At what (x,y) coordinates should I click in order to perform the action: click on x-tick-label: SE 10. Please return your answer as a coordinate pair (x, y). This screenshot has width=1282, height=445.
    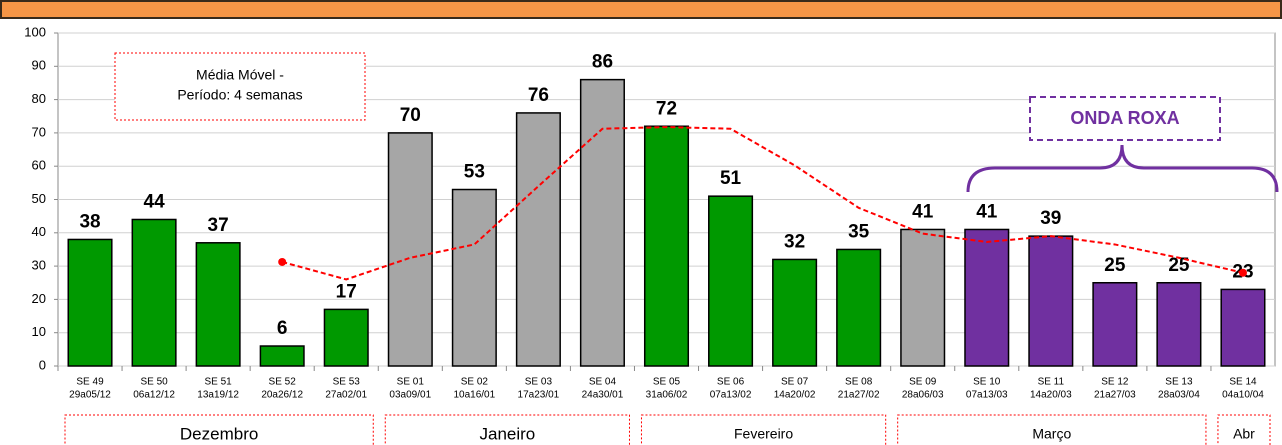
    Looking at the image, I should click on (987, 382).